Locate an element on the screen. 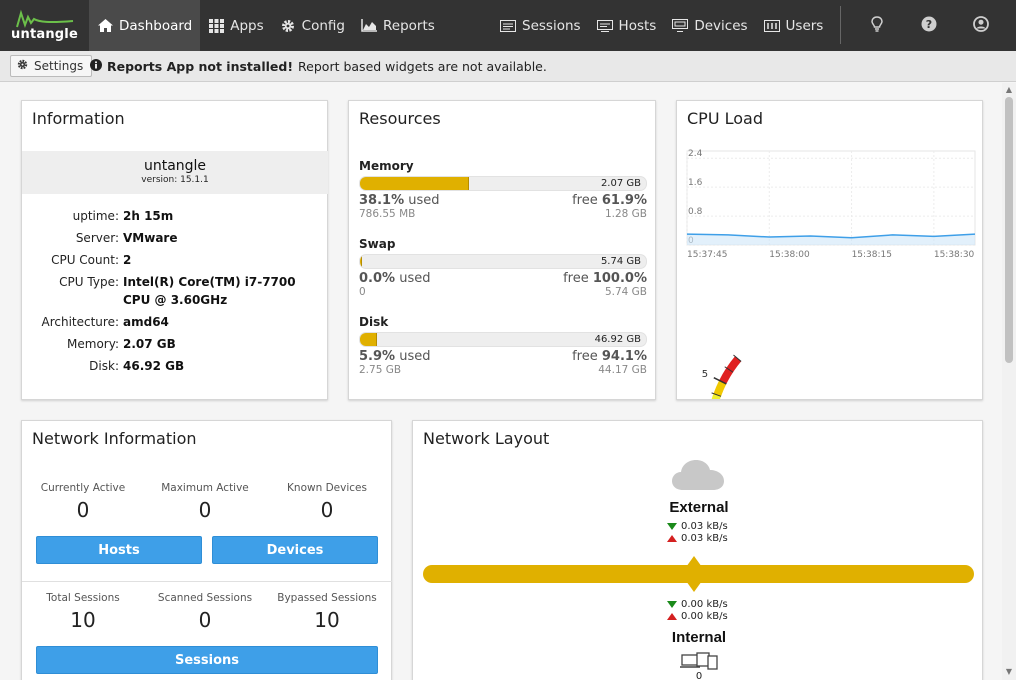 This screenshot has width=1016, height=680. scroll-down-icon: ▼ is located at coordinates (1009, 671).